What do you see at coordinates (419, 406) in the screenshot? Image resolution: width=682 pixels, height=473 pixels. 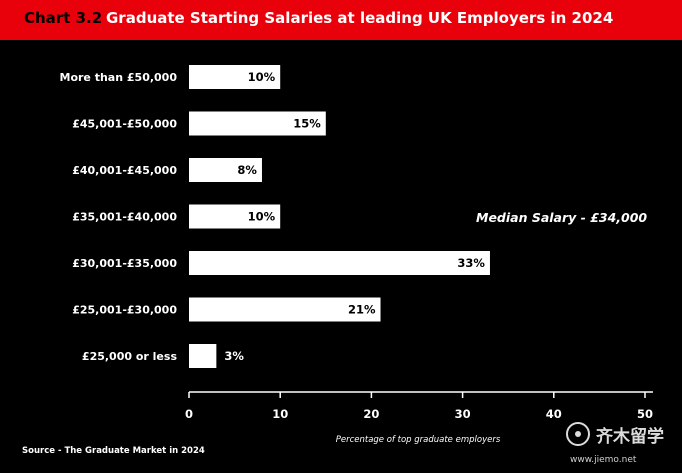 I see `x-axis: 0 10 20 30 40 50` at bounding box center [419, 406].